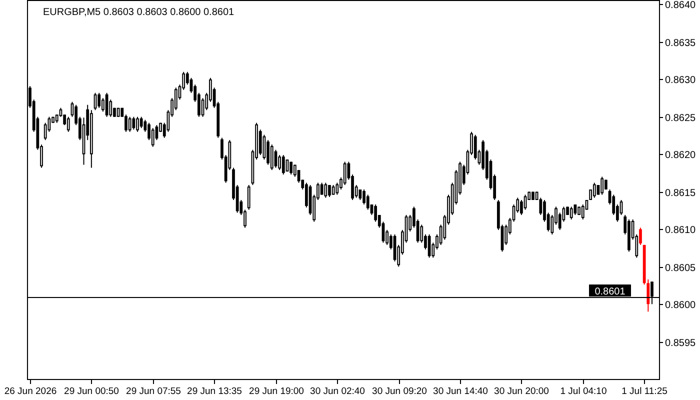 The height and width of the screenshot is (400, 700). What do you see at coordinates (680, 343) in the screenshot?
I see `y-tick-label: 0.8595` at bounding box center [680, 343].